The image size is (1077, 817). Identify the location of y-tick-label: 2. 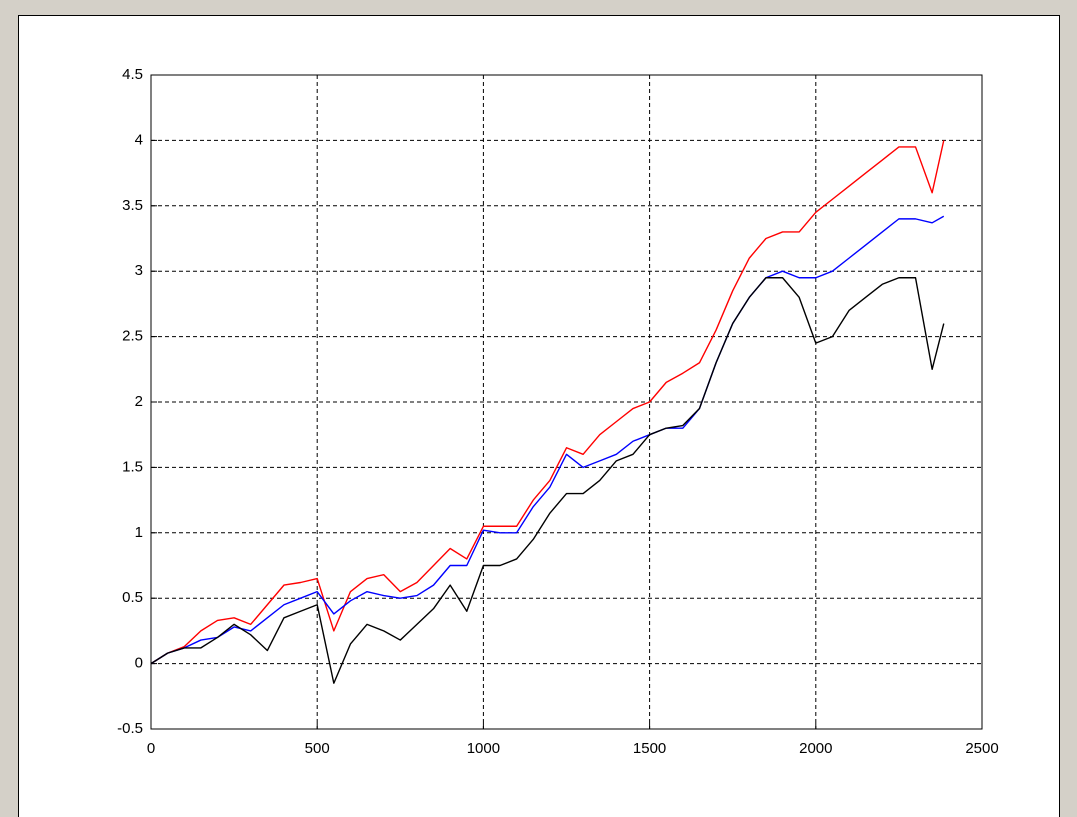
(139, 401).